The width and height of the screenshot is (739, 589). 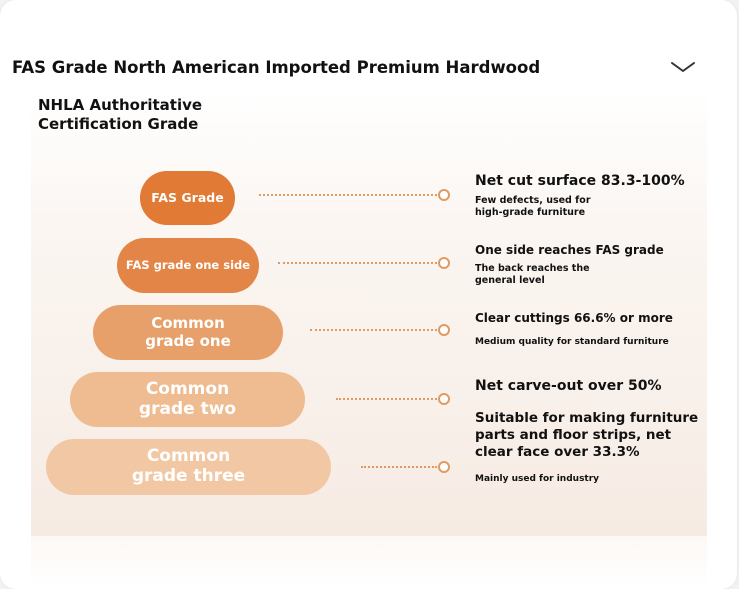 I want to click on grade-pill-label: grade three, so click(x=188, y=476).